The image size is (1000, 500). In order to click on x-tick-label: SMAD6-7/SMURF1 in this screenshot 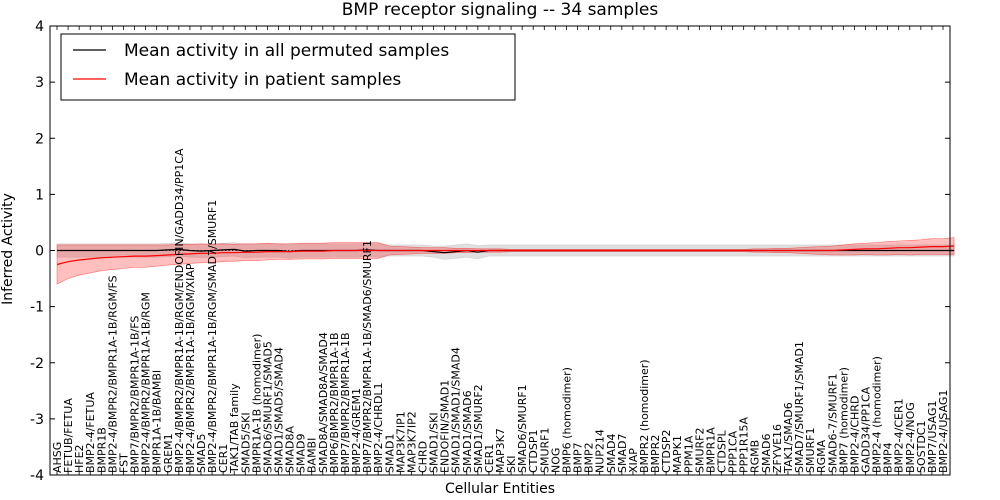, I will do `click(832, 423)`.